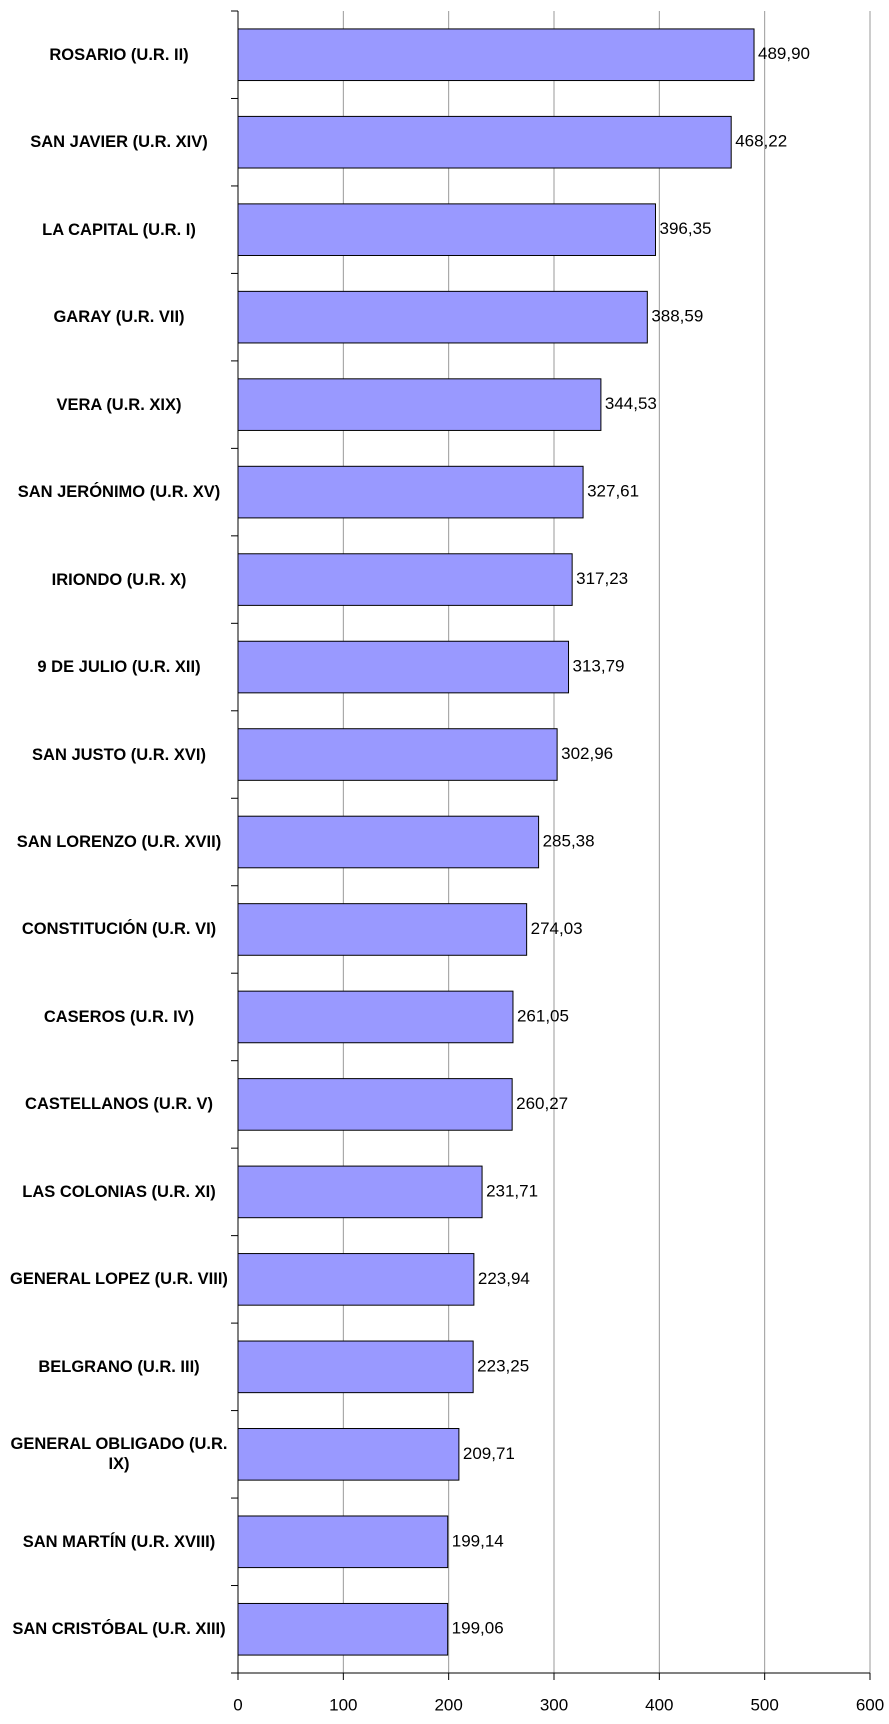 The image size is (889, 1724). What do you see at coordinates (602, 578) in the screenshot?
I see `value-label: 317,23` at bounding box center [602, 578].